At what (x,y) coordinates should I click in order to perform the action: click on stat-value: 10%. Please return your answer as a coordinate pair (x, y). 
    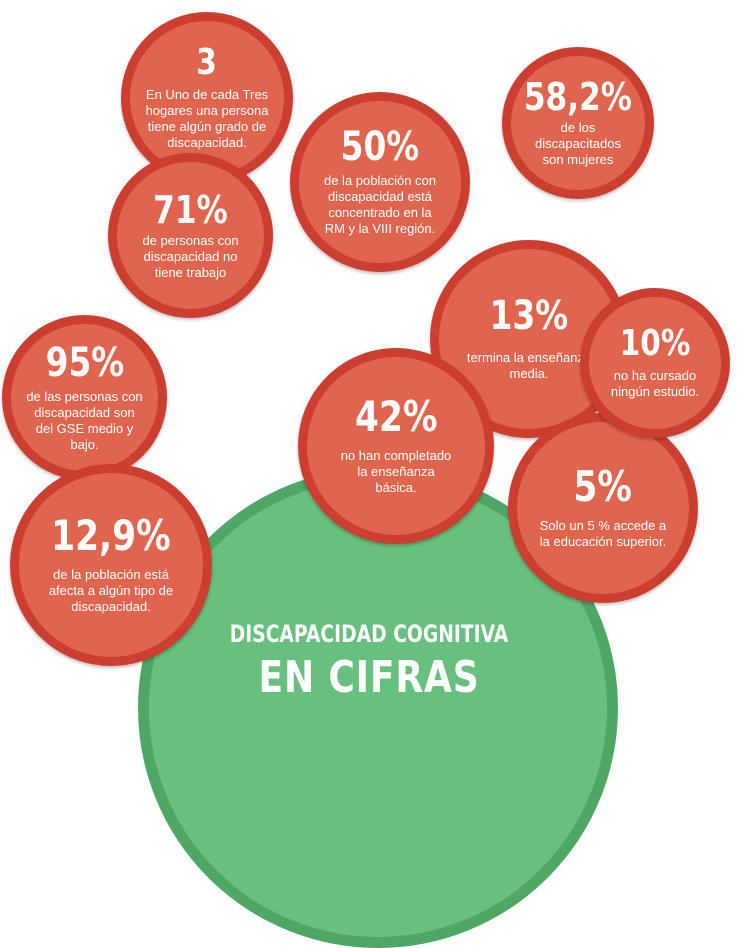
    Looking at the image, I should click on (655, 343).